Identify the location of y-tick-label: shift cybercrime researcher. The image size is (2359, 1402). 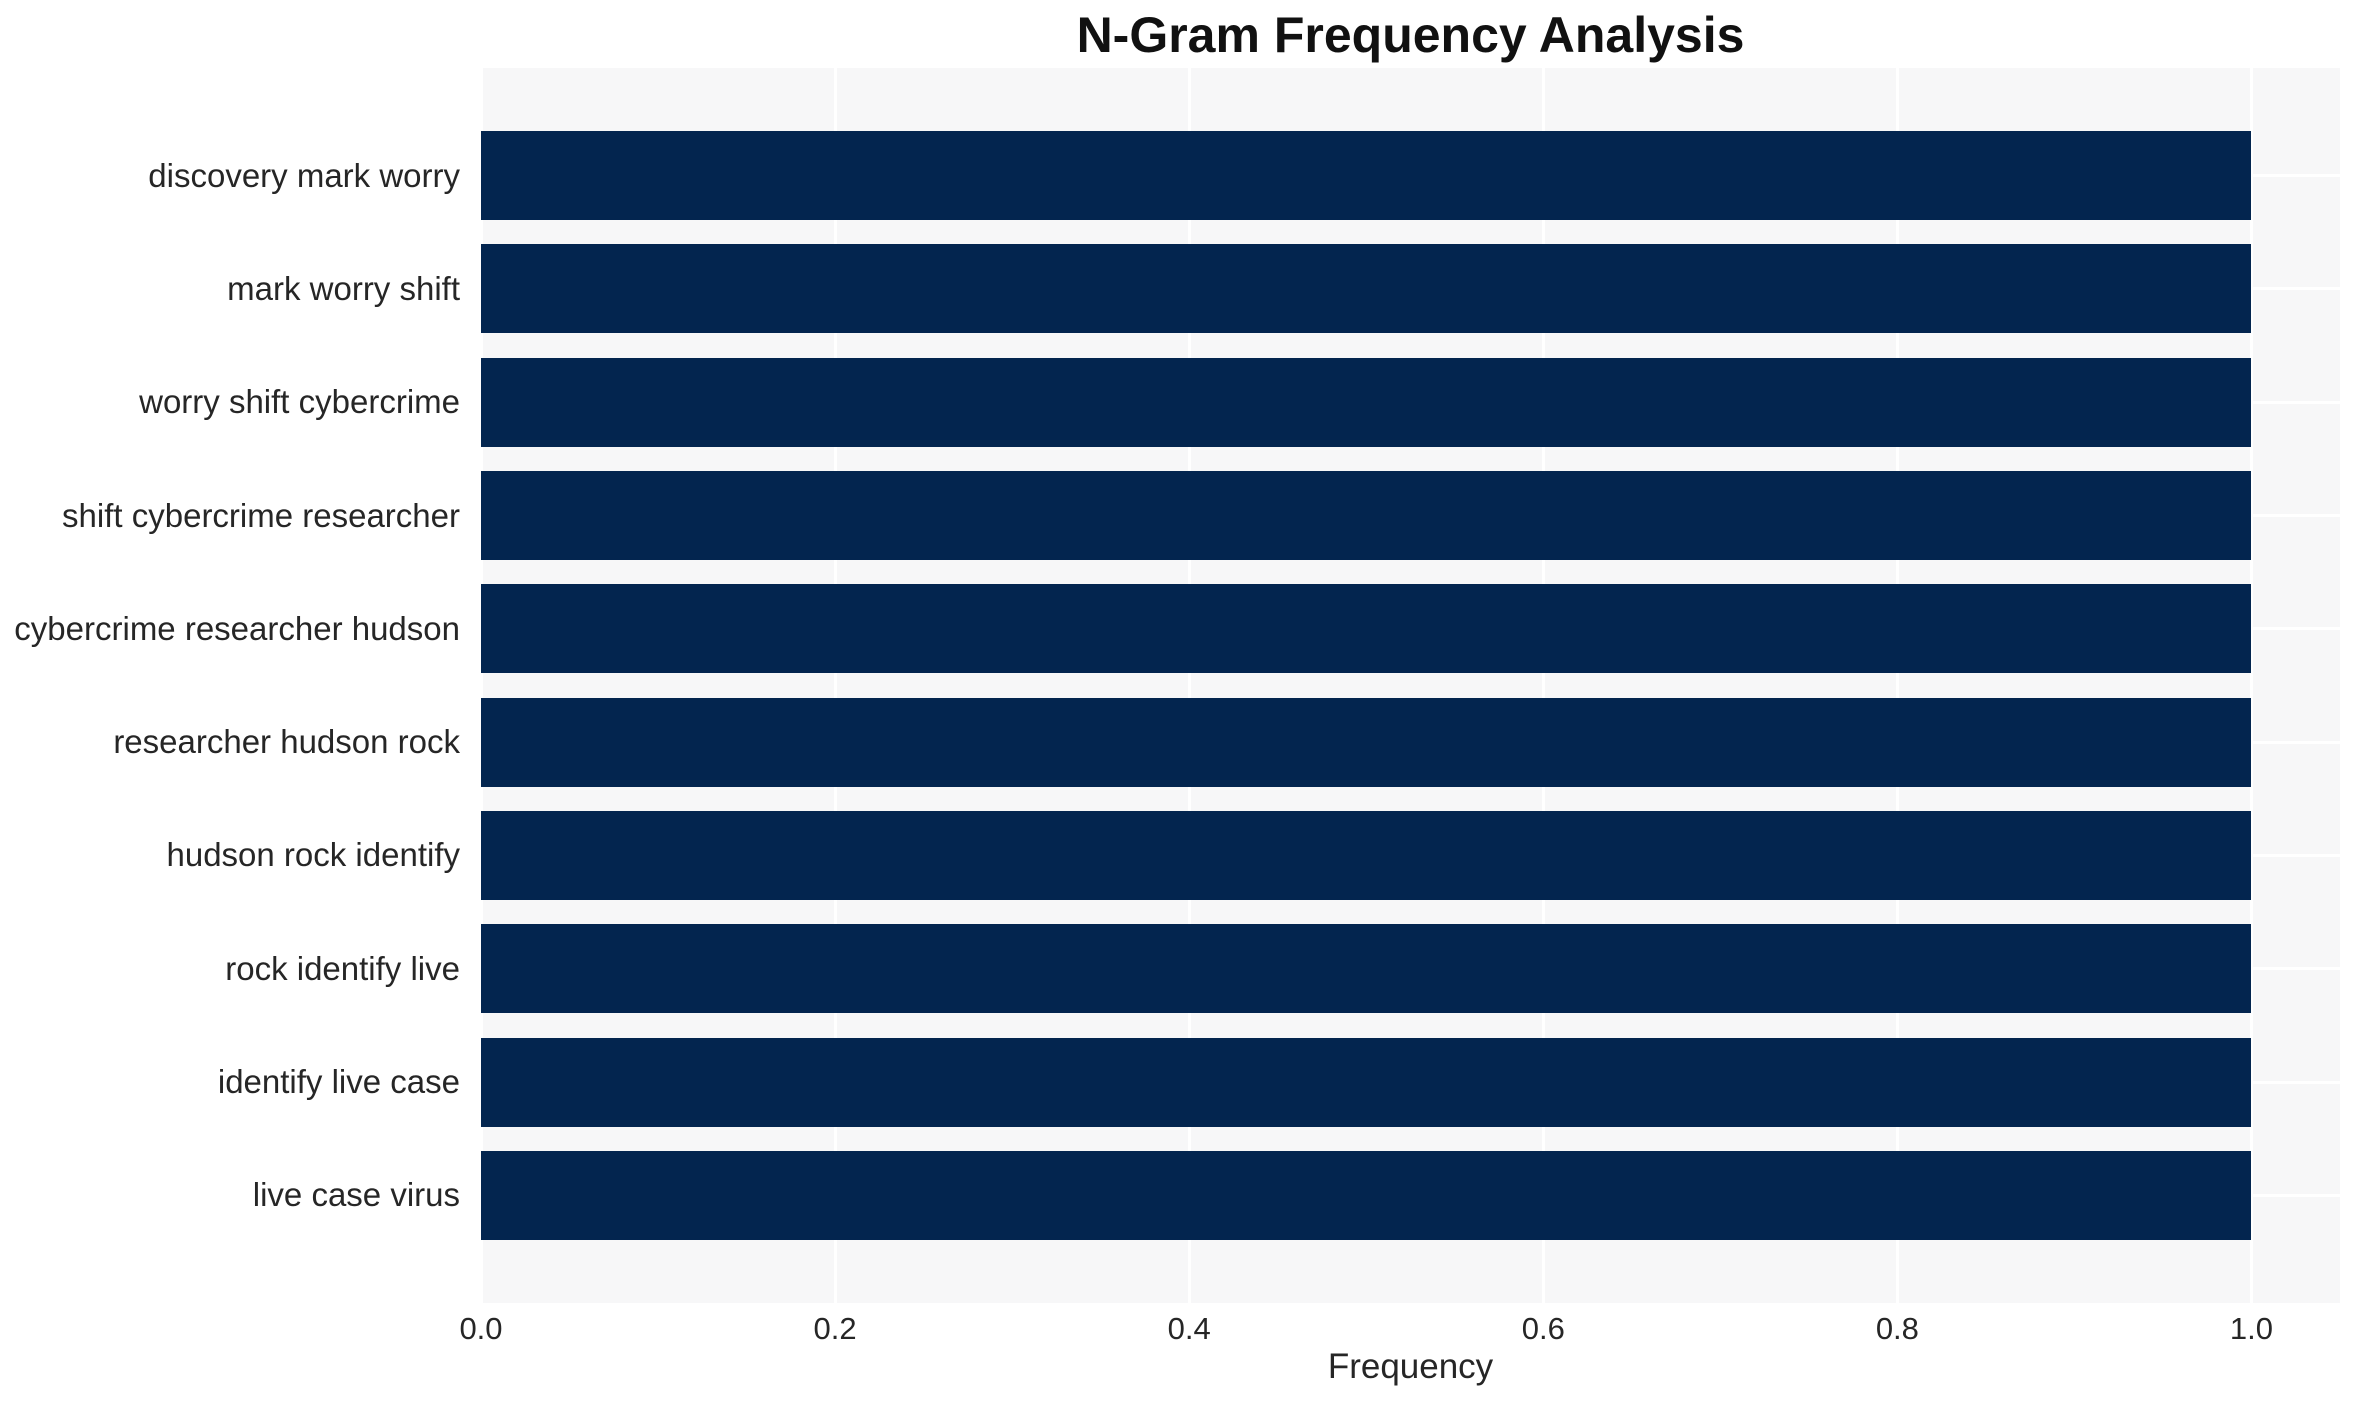
(261, 515).